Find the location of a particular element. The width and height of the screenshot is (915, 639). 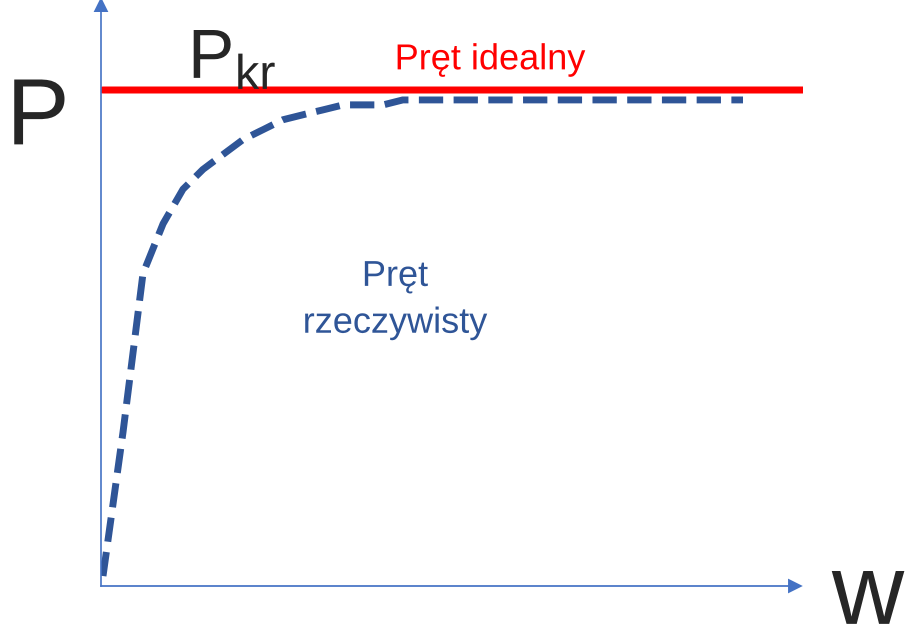

series-label: Pręt idealny is located at coordinates (492, 60).